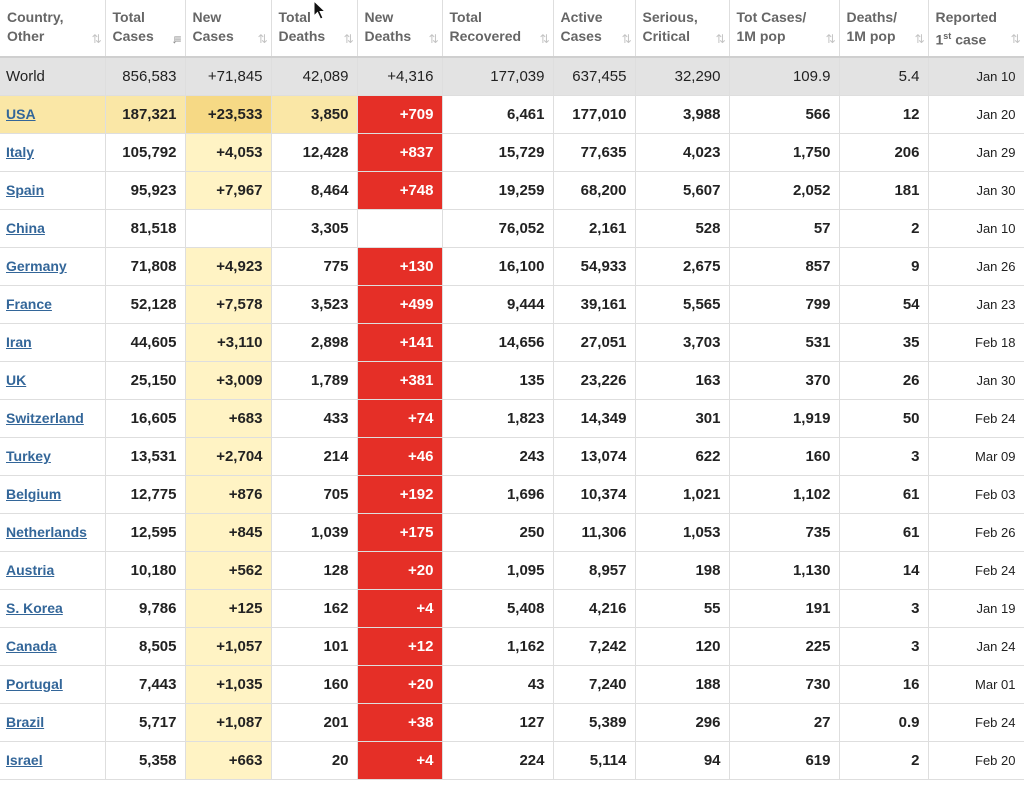 This screenshot has width=1024, height=796. I want to click on country-link: Belgium, so click(34, 494).